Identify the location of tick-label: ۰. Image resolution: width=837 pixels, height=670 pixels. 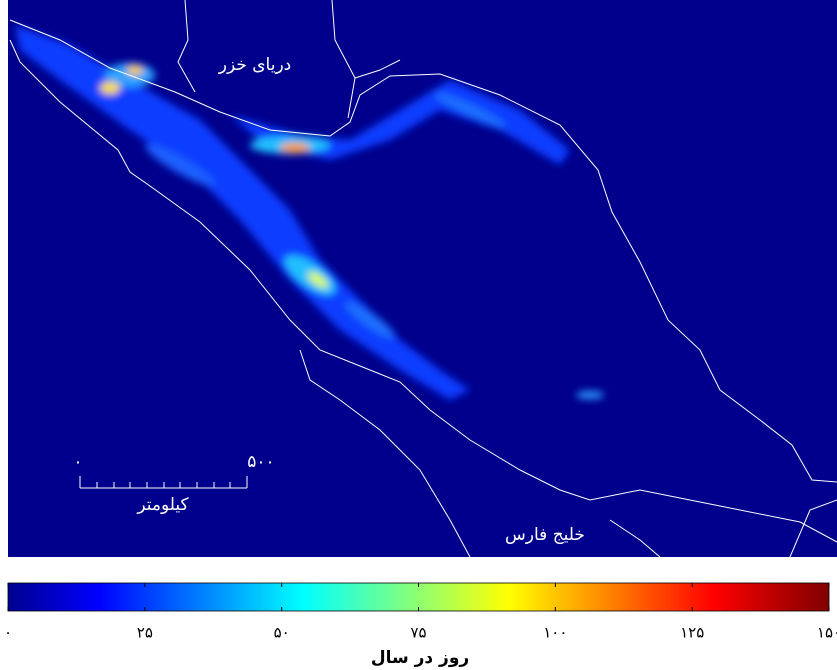
(8, 633).